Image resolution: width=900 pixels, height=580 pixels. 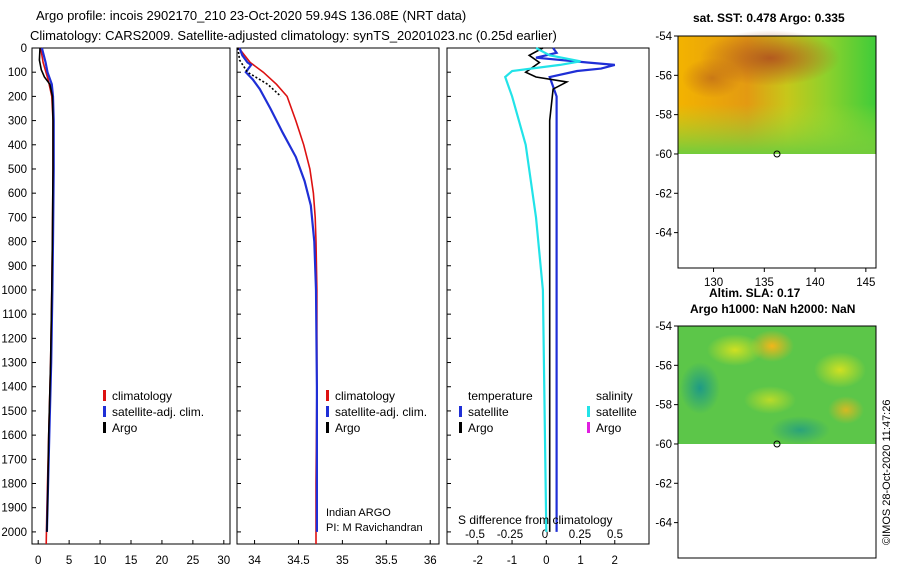 What do you see at coordinates (614, 396) in the screenshot?
I see `legend-heading-salinity: salinity` at bounding box center [614, 396].